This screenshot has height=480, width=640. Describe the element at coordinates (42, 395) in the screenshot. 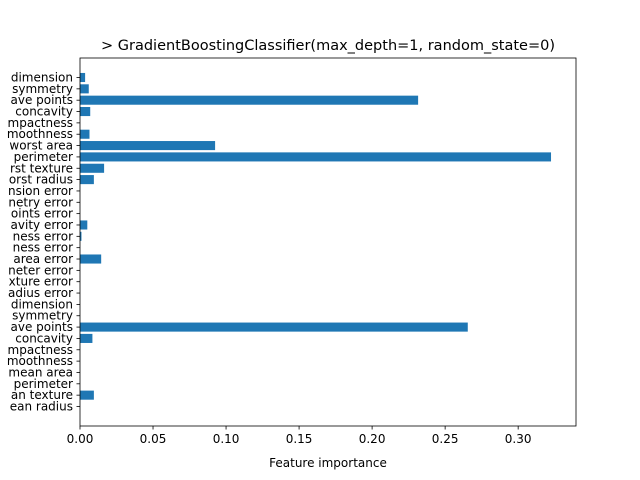

I see `y-tick-label: an texture` at that location.